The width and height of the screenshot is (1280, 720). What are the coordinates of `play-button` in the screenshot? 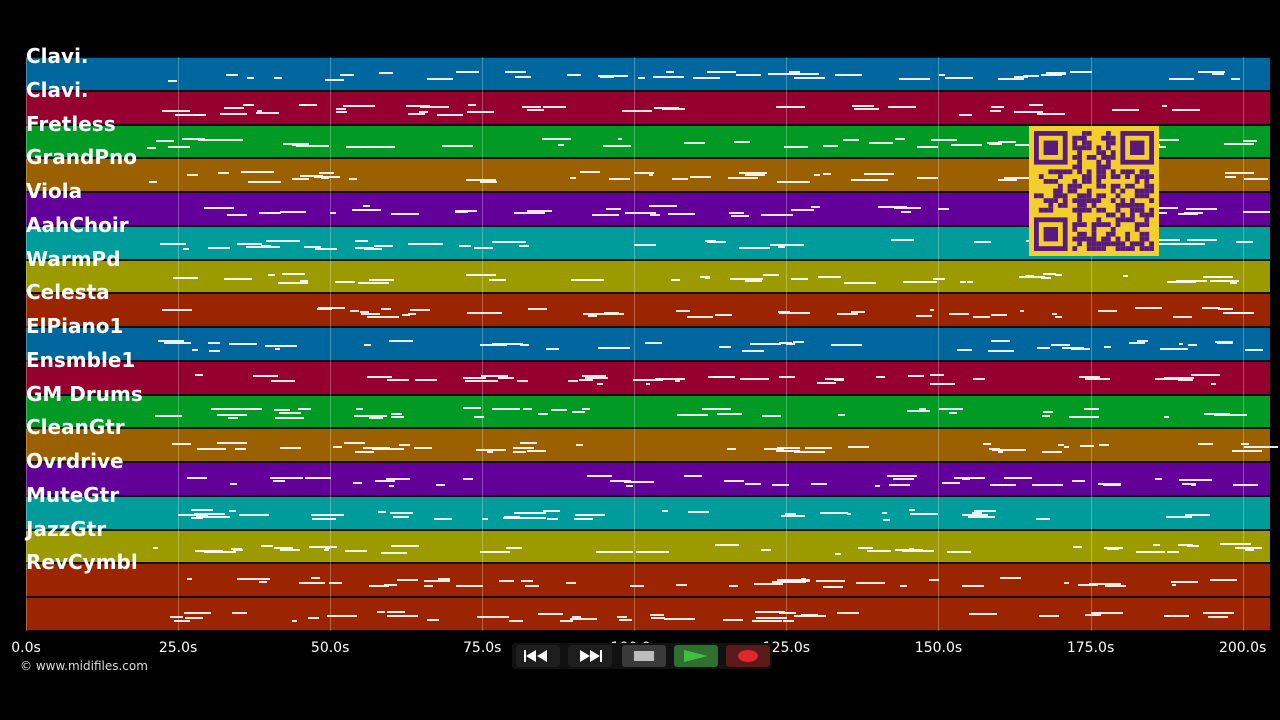 It's located at (696, 656).